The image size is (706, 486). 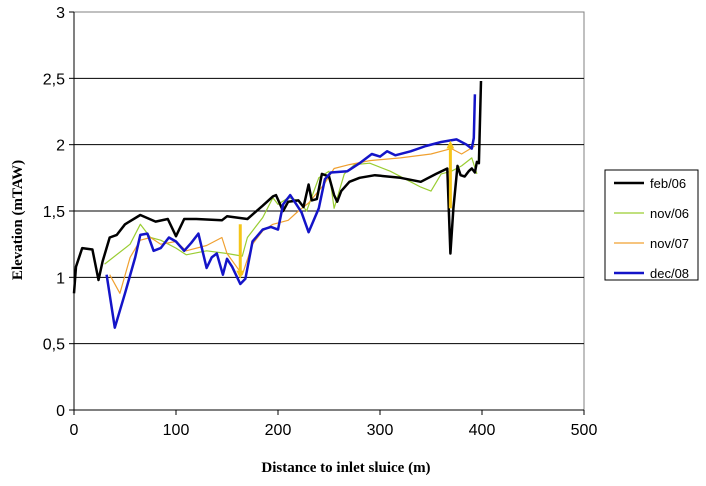 What do you see at coordinates (584, 430) in the screenshot?
I see `x-tick-label: 500` at bounding box center [584, 430].